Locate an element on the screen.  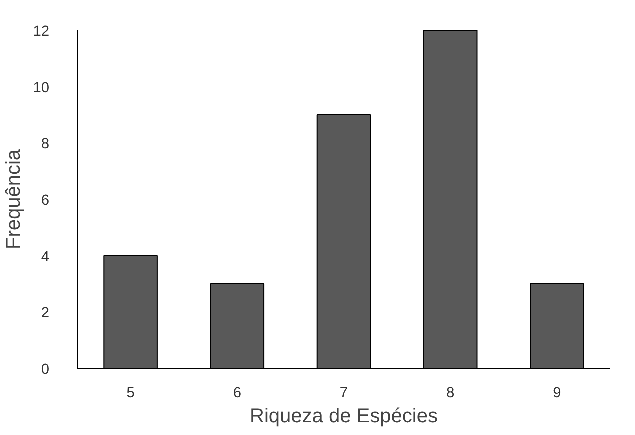
y-tick-label: 0 is located at coordinates (45, 370).